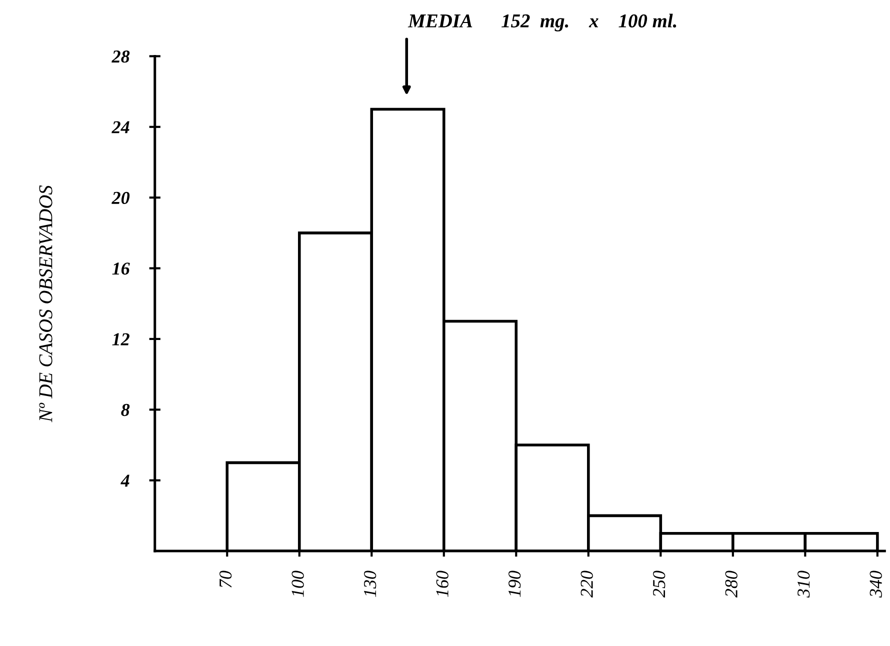  Describe the element at coordinates (225, 579) in the screenshot. I see `x-tick-label: 70` at that location.